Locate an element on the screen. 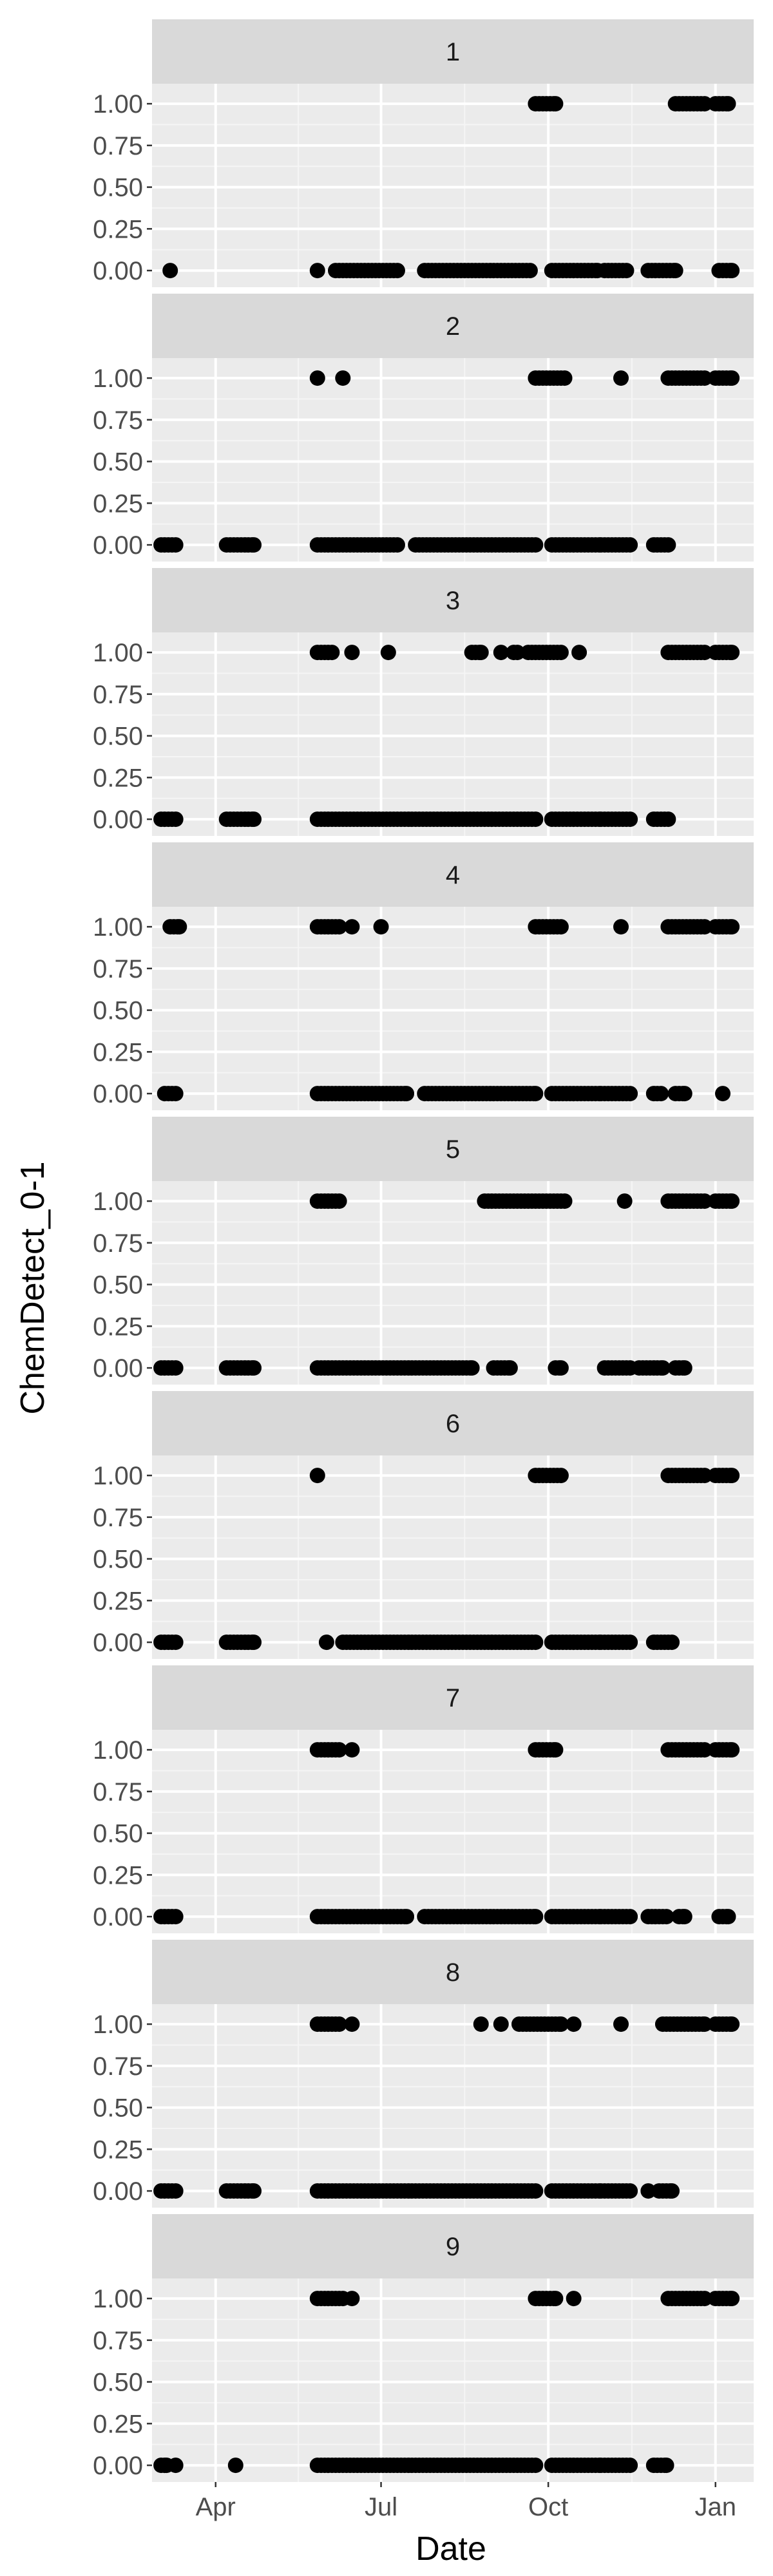  facet-panel: 1 0.00 0.25 0.50 0.75 1.00 is located at coordinates (423, 153).